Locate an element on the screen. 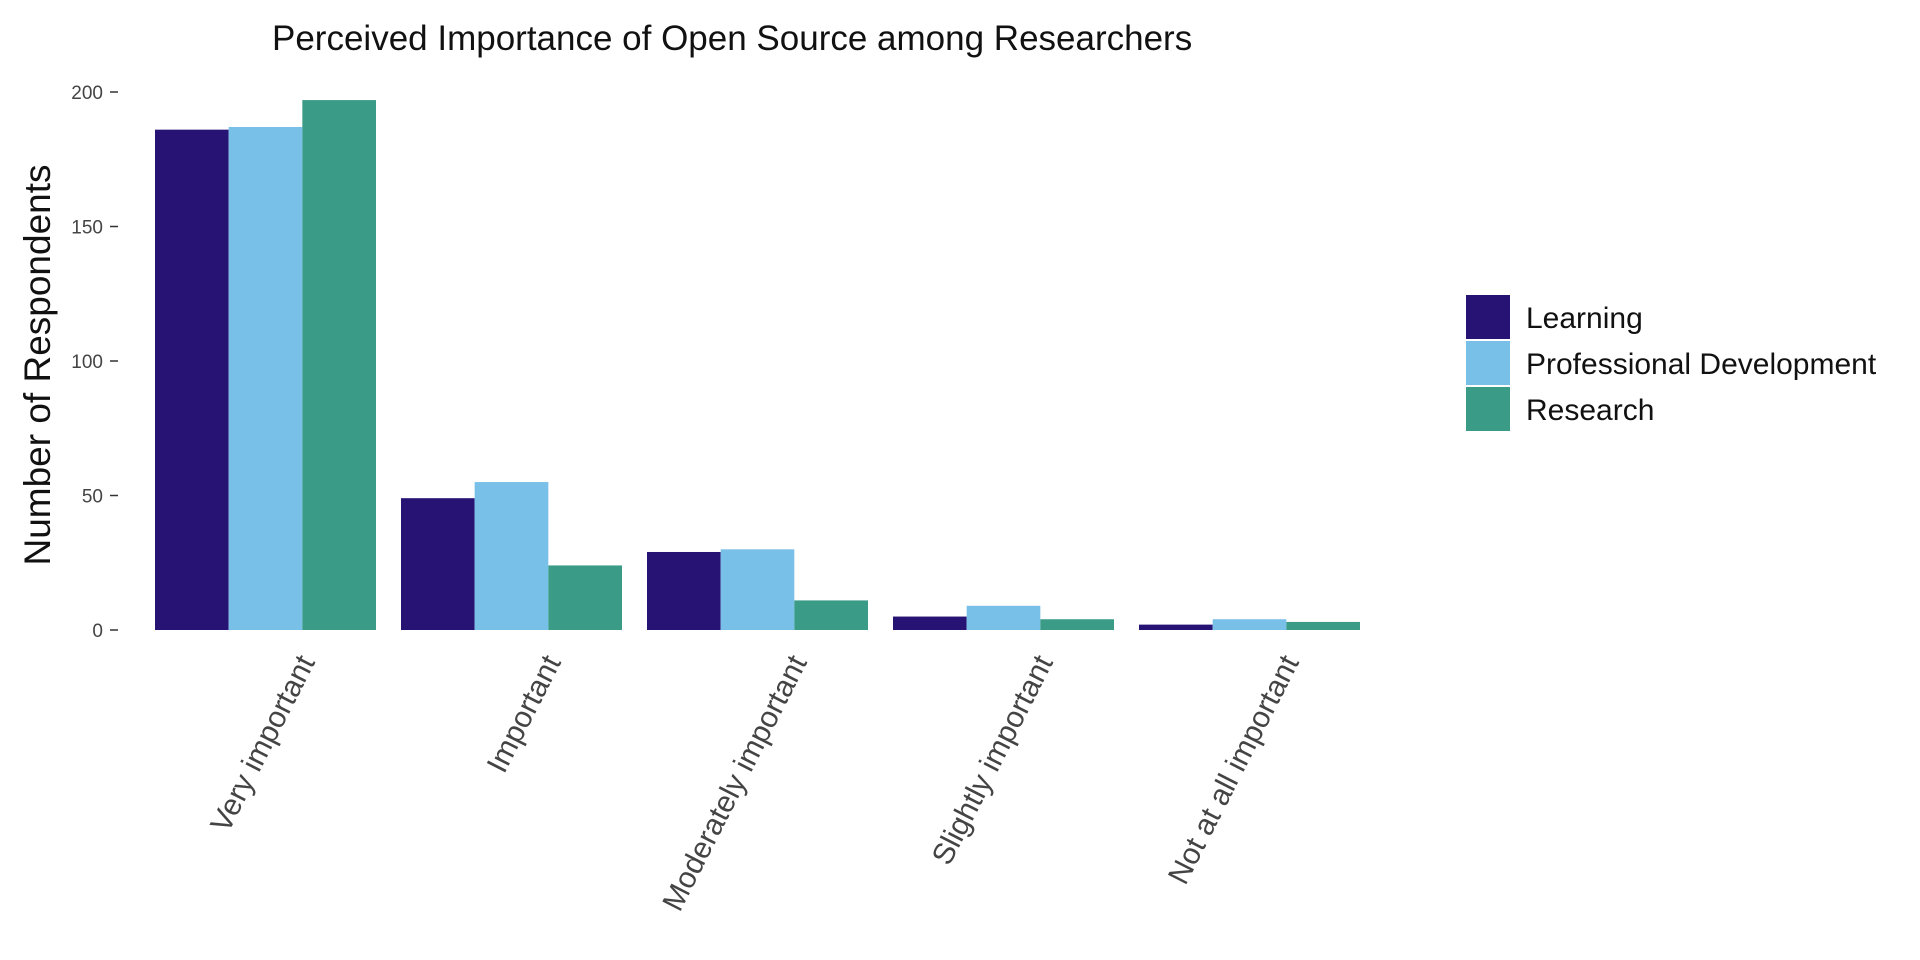  legend-label: Learning is located at coordinates (1584, 318).